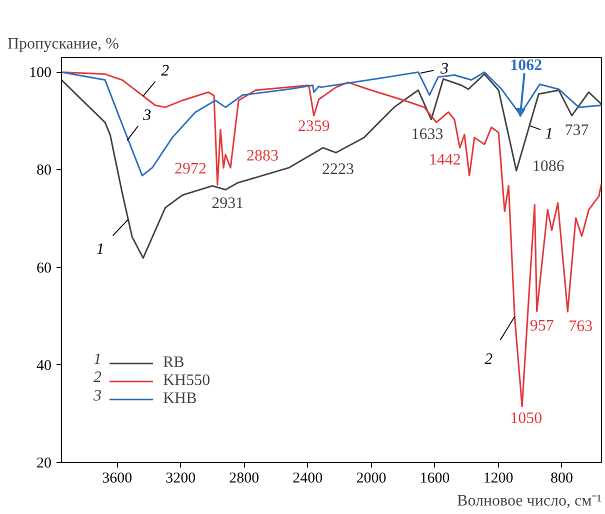 The height and width of the screenshot is (514, 605). What do you see at coordinates (228, 203) in the screenshot?
I see `annotation: 2931` at bounding box center [228, 203].